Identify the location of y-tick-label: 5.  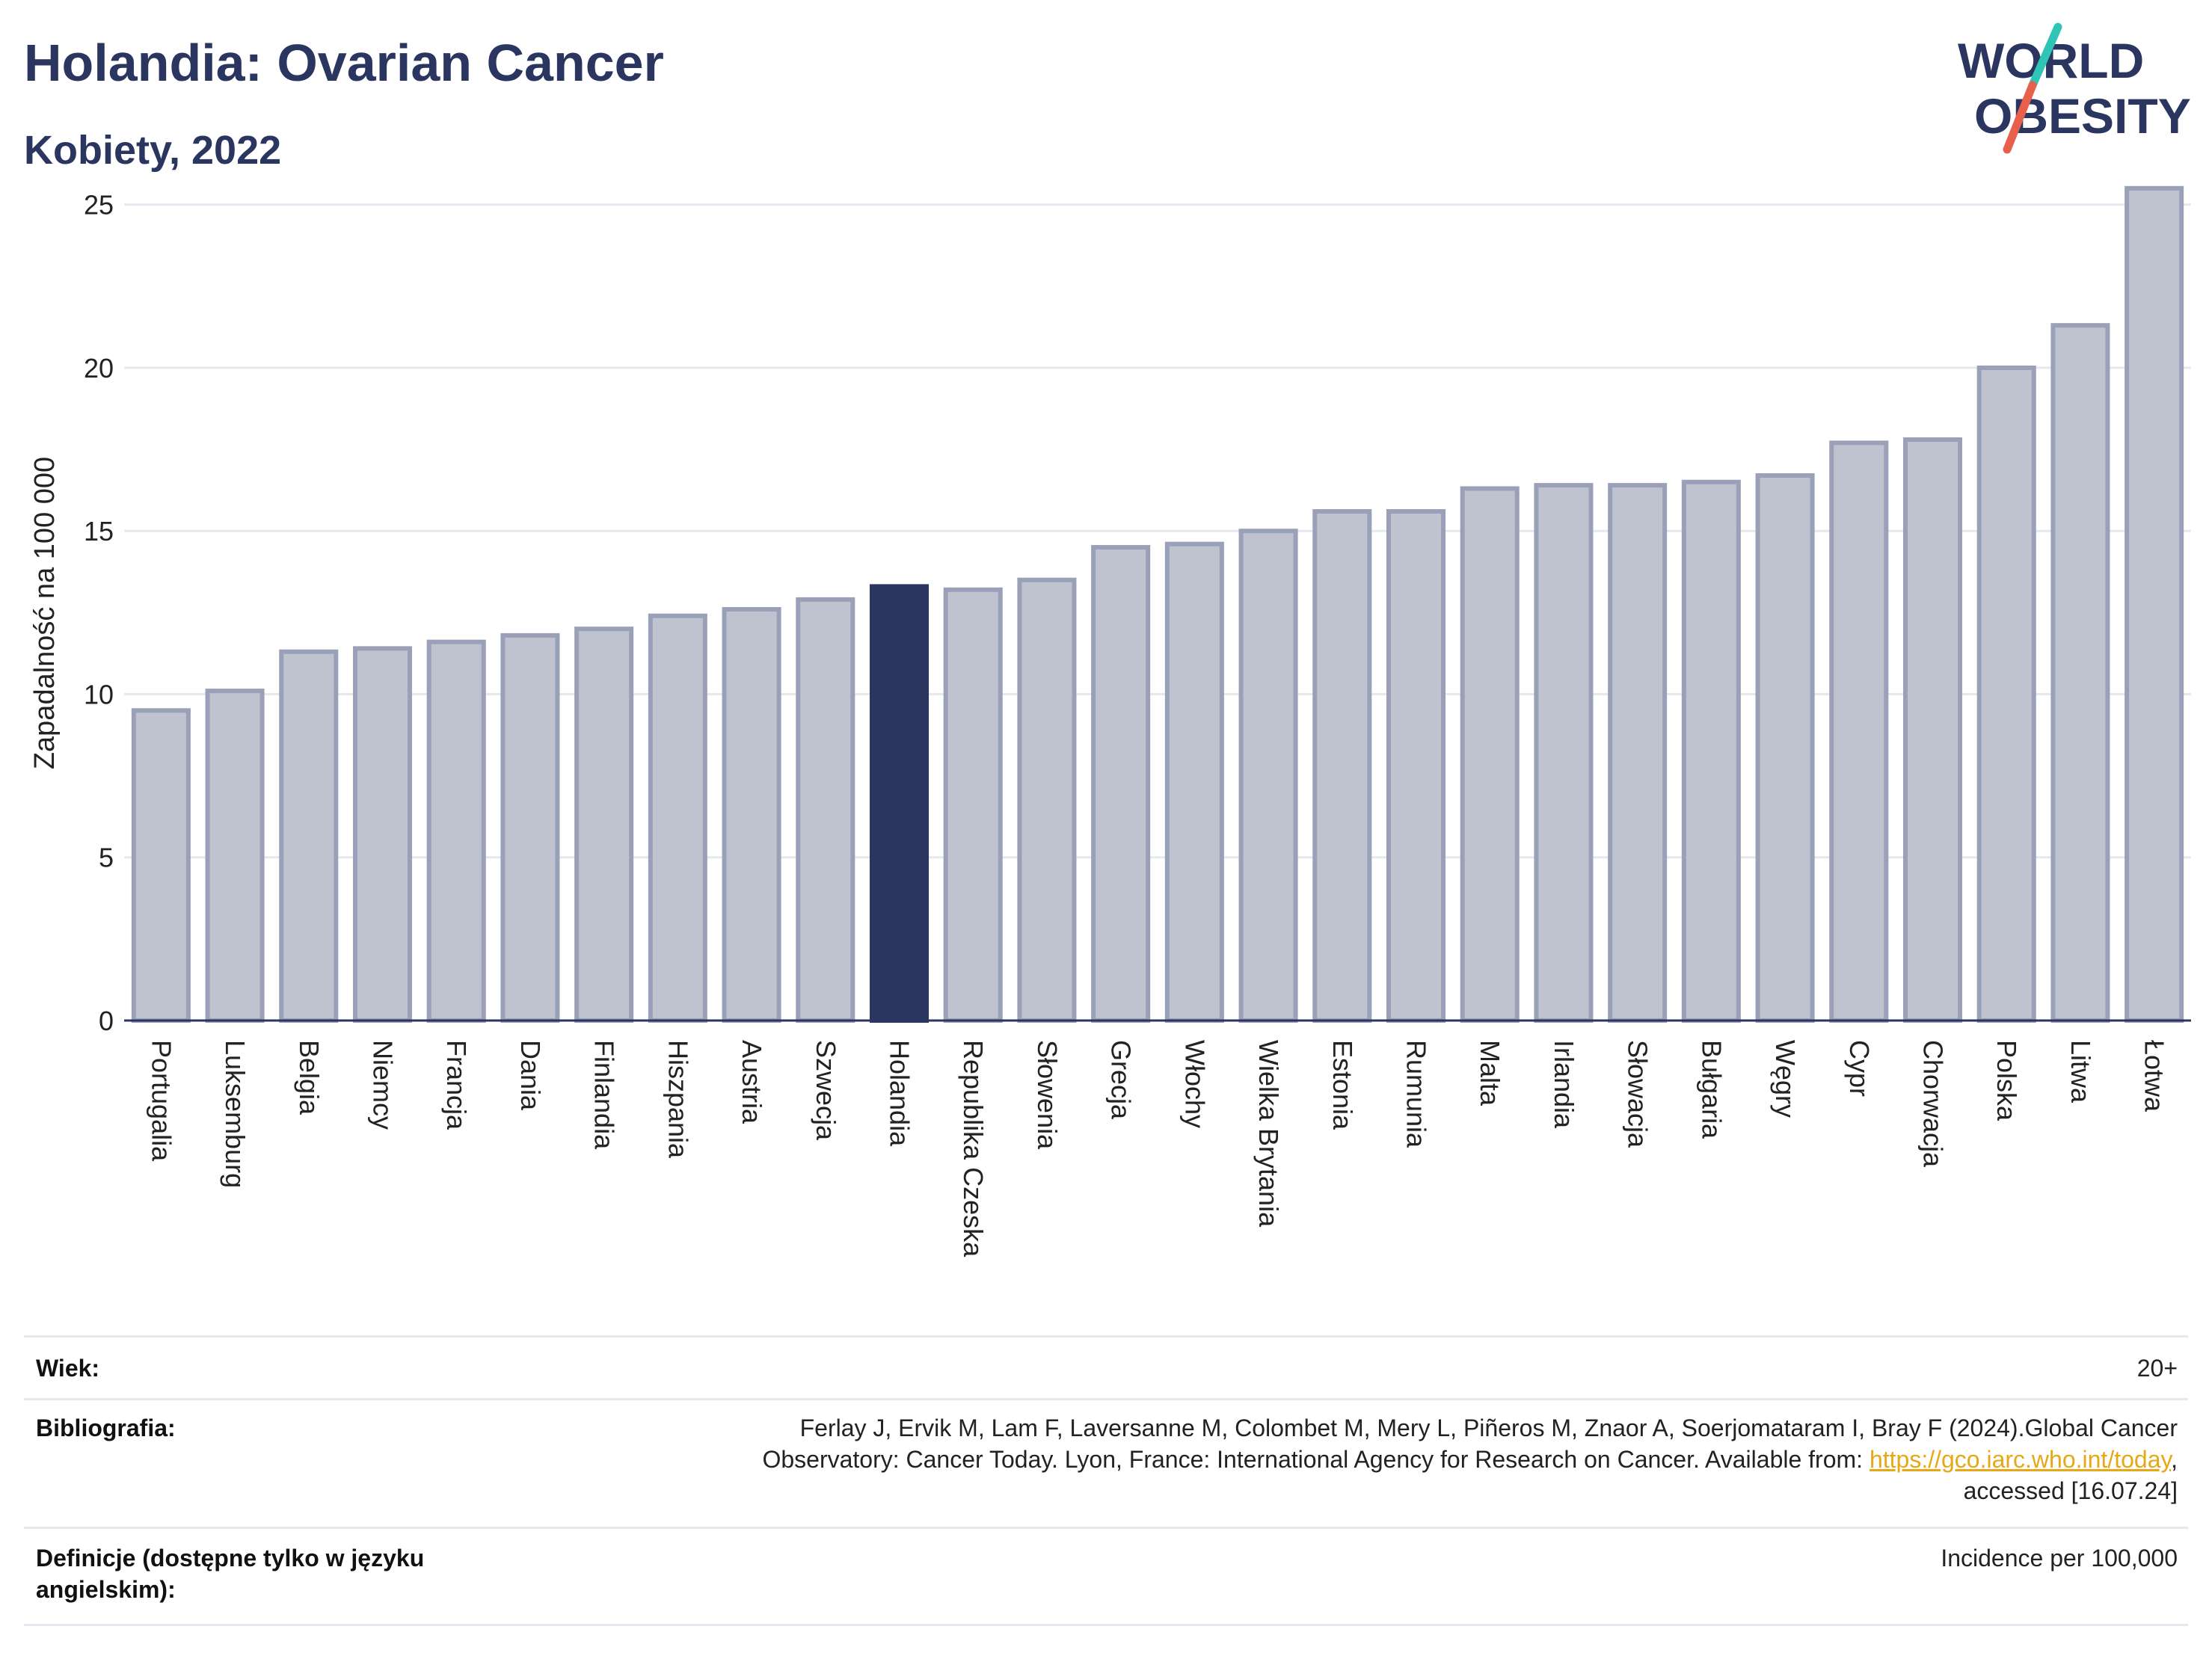
(106, 858).